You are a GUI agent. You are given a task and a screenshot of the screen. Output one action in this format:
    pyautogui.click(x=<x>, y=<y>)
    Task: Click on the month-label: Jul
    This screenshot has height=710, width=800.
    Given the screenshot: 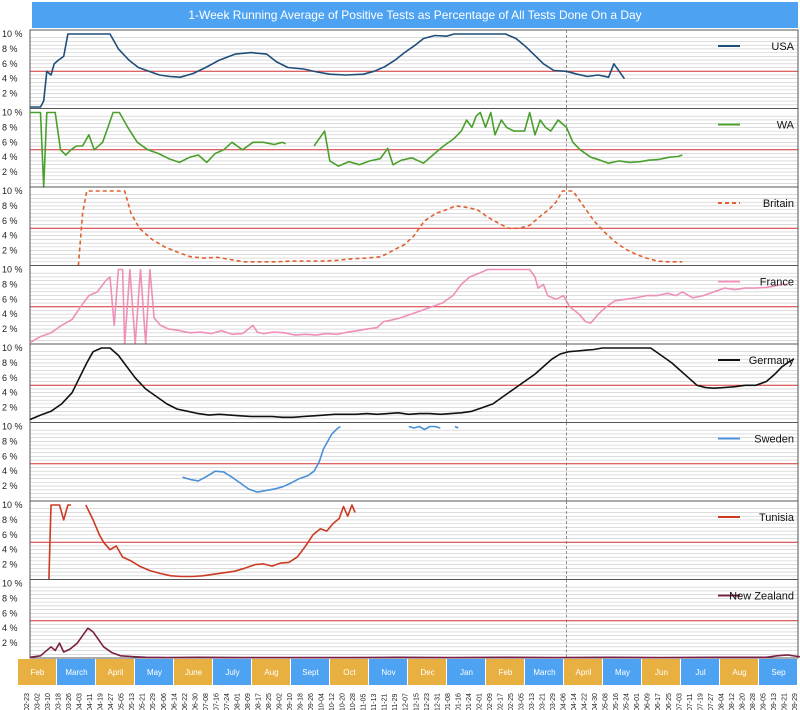 What is the action you would take?
    pyautogui.click(x=700, y=672)
    